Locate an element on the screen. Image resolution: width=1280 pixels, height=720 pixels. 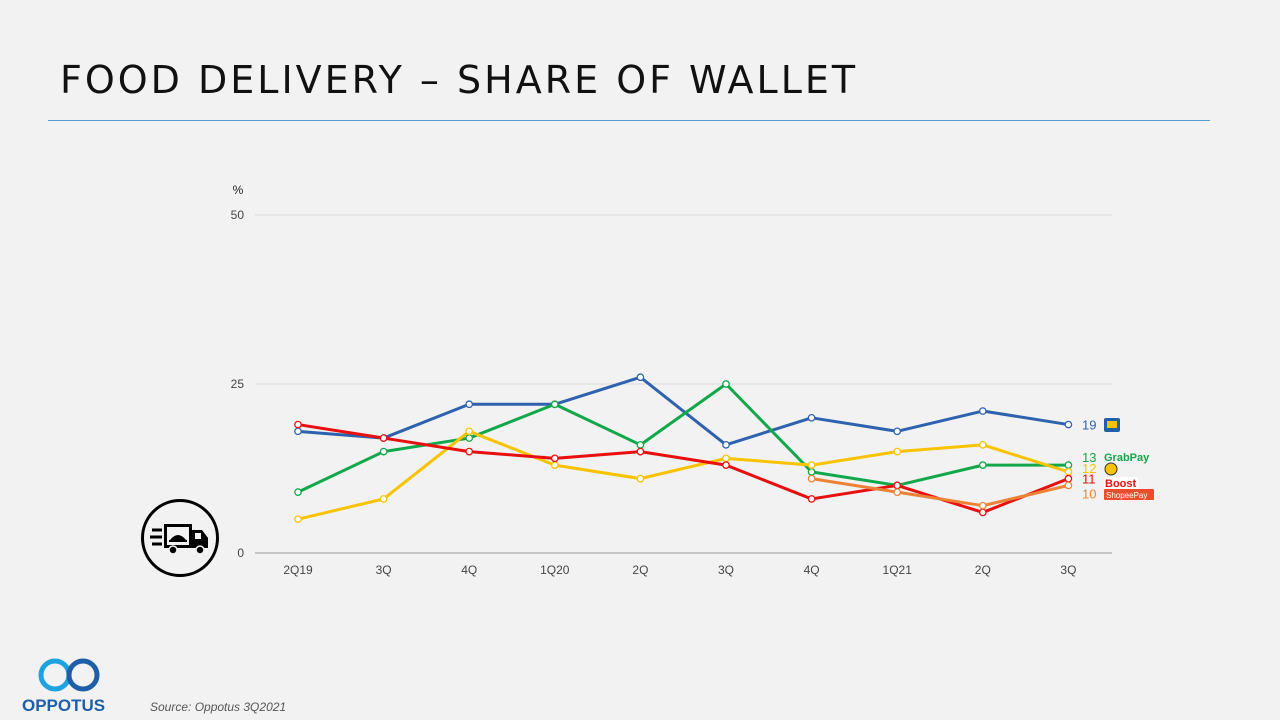
x-tick-label: 1Q21 is located at coordinates (898, 570).